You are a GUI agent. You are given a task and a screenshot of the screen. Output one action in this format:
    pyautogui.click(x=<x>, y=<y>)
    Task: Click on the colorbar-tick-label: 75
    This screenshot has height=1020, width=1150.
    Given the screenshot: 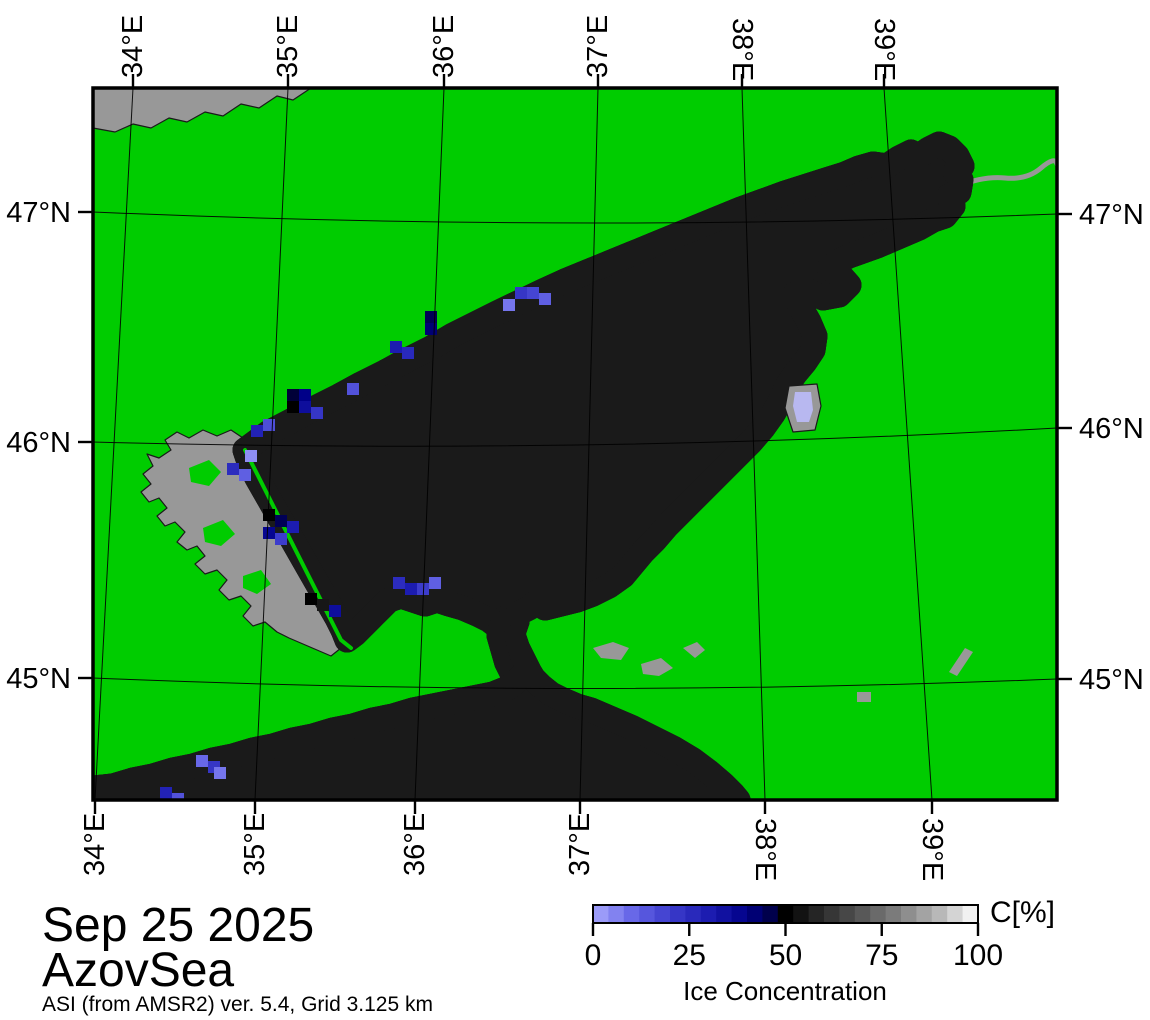 What is the action you would take?
    pyautogui.click(x=881, y=955)
    